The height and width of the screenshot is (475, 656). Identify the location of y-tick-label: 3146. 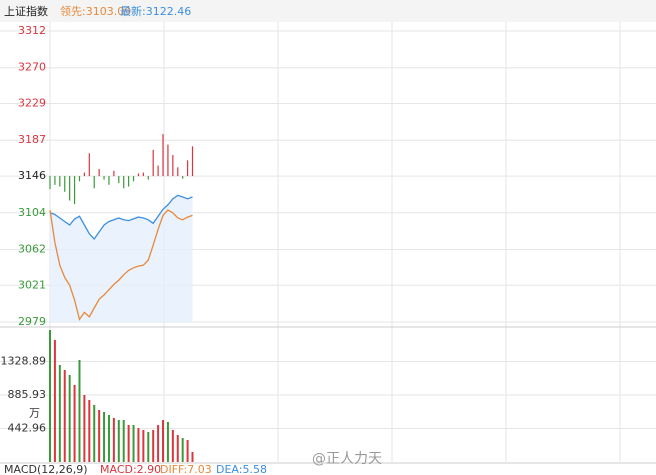
(32, 175).